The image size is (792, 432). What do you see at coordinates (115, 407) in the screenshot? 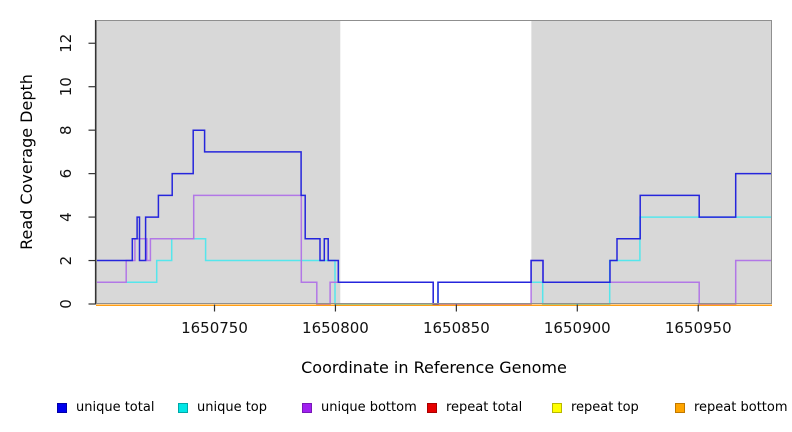
I see `legend-label: unique total` at bounding box center [115, 407].